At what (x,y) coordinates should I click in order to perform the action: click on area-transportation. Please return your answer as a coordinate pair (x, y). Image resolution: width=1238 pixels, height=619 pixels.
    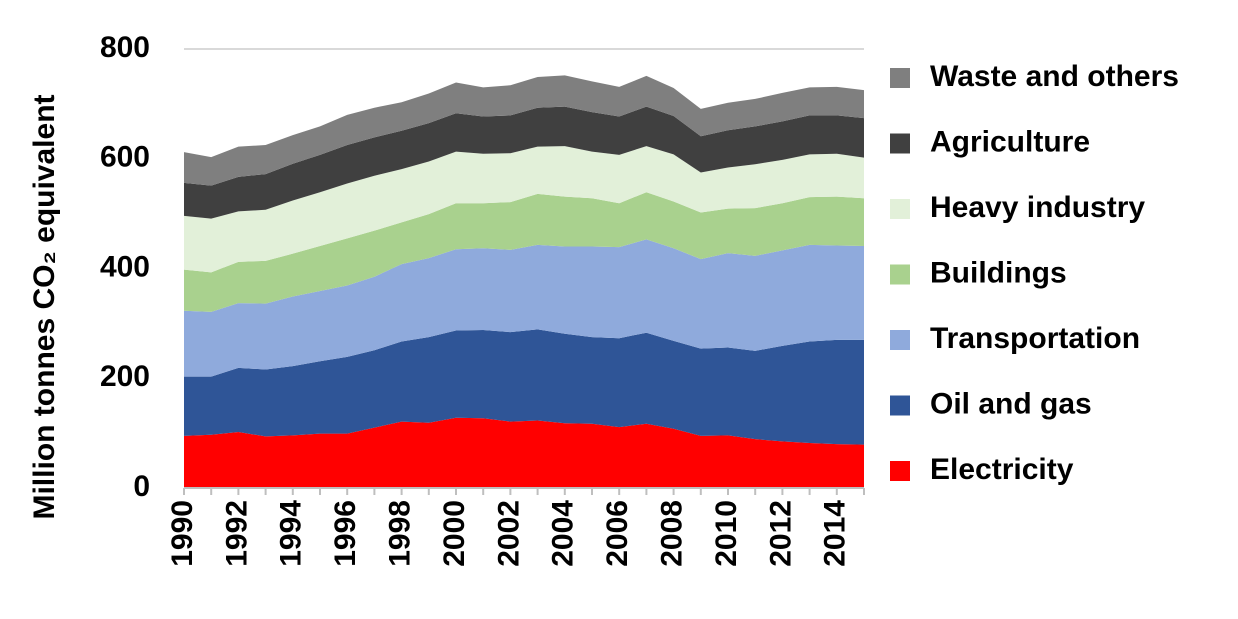
    Looking at the image, I should click on (524, 308).